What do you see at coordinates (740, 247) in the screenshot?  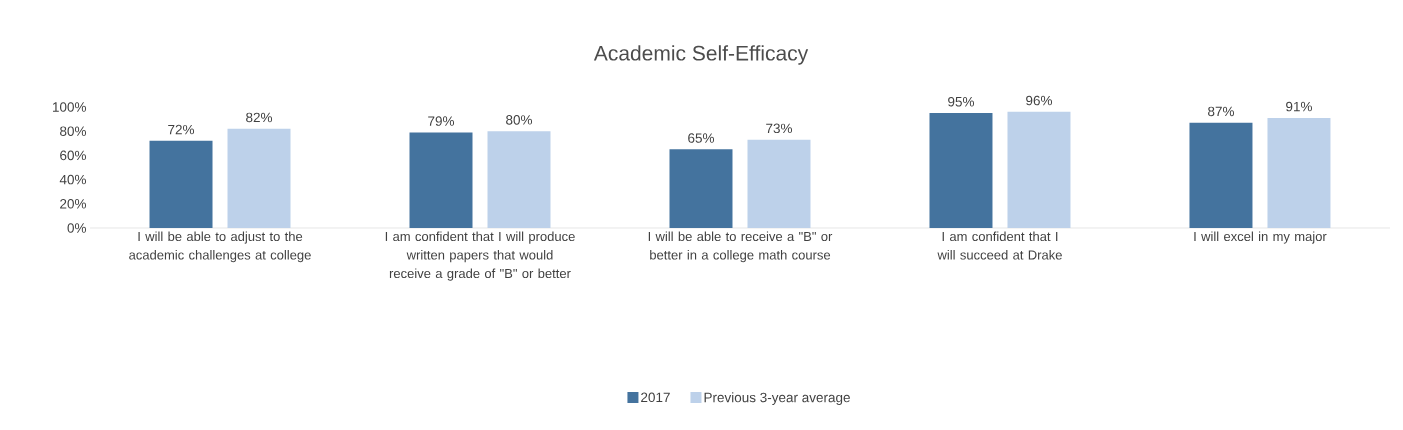 I see `x-tick-label: I will be able to receive a "B" or better in a college math course` at bounding box center [740, 247].